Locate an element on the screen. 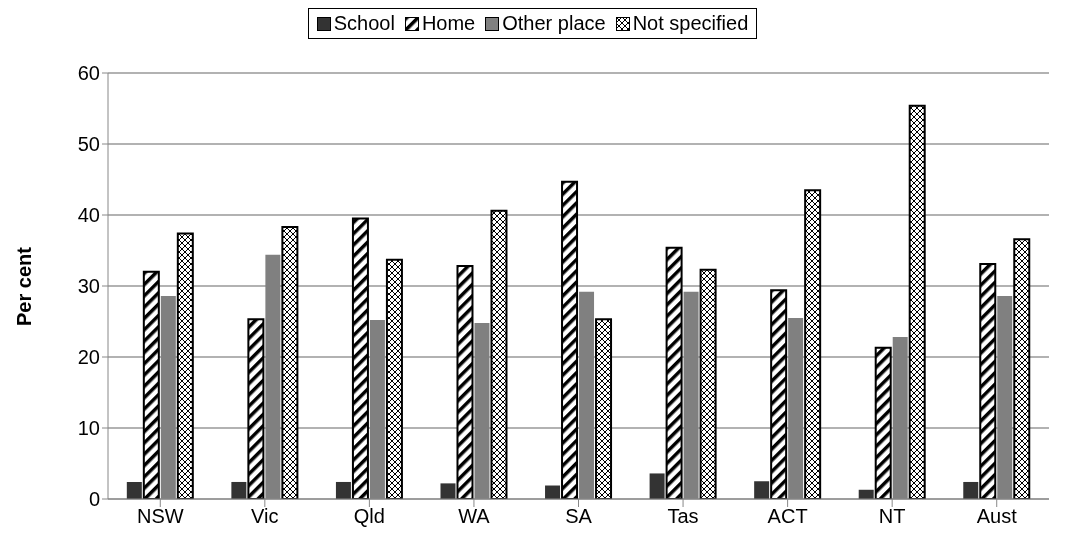 The image size is (1065, 542). y-axis-title: Per cent is located at coordinates (24, 286).